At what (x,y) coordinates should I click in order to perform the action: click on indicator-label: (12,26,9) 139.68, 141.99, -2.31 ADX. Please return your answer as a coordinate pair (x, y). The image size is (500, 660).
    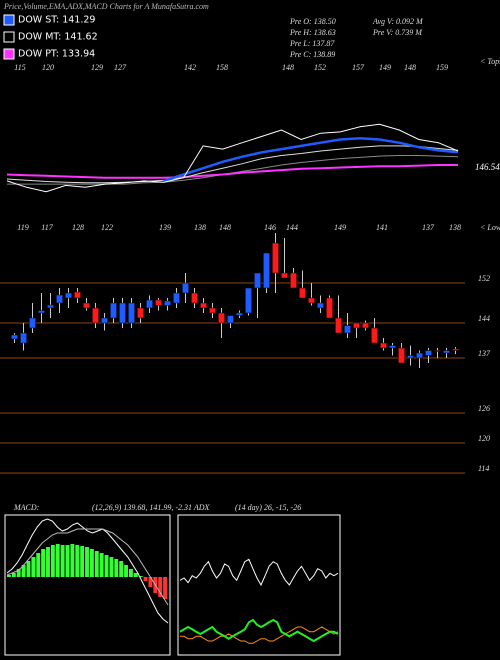
    Looking at the image, I should click on (151, 507).